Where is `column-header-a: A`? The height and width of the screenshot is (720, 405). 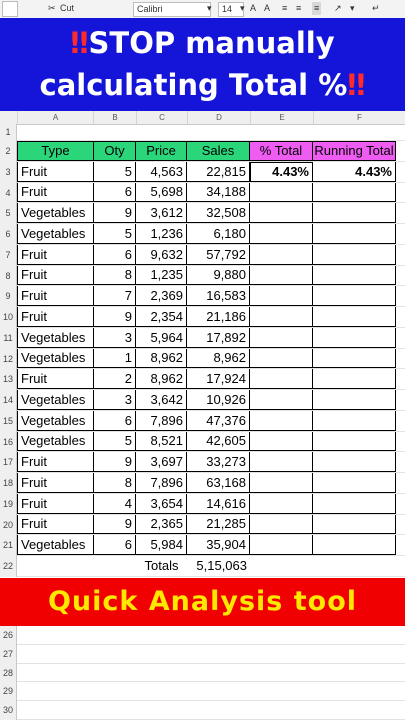 column-header-a: A is located at coordinates (56, 117).